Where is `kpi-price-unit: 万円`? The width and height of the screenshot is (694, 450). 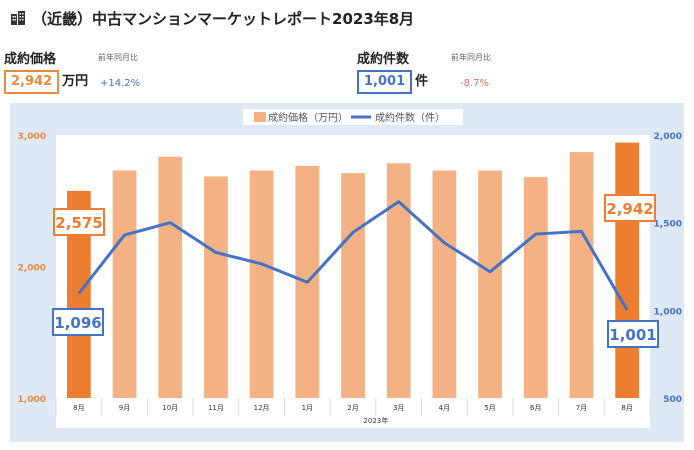
kpi-price-unit: 万円 is located at coordinates (75, 81).